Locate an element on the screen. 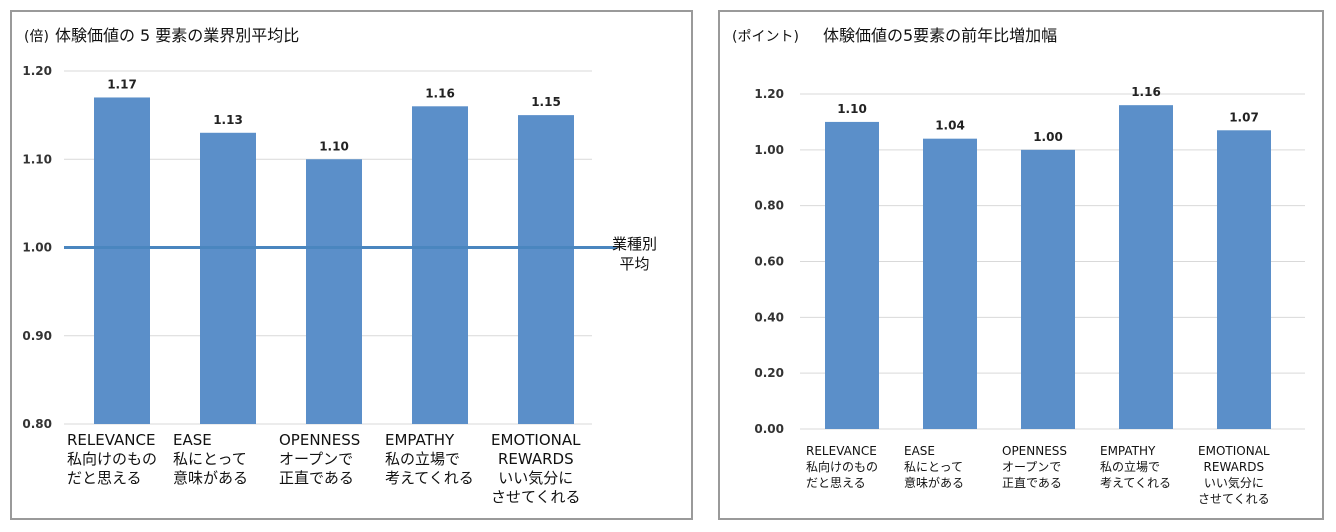 Image resolution: width=1336 pixels, height=532 pixels. data-label: 1.04 is located at coordinates (950, 126).